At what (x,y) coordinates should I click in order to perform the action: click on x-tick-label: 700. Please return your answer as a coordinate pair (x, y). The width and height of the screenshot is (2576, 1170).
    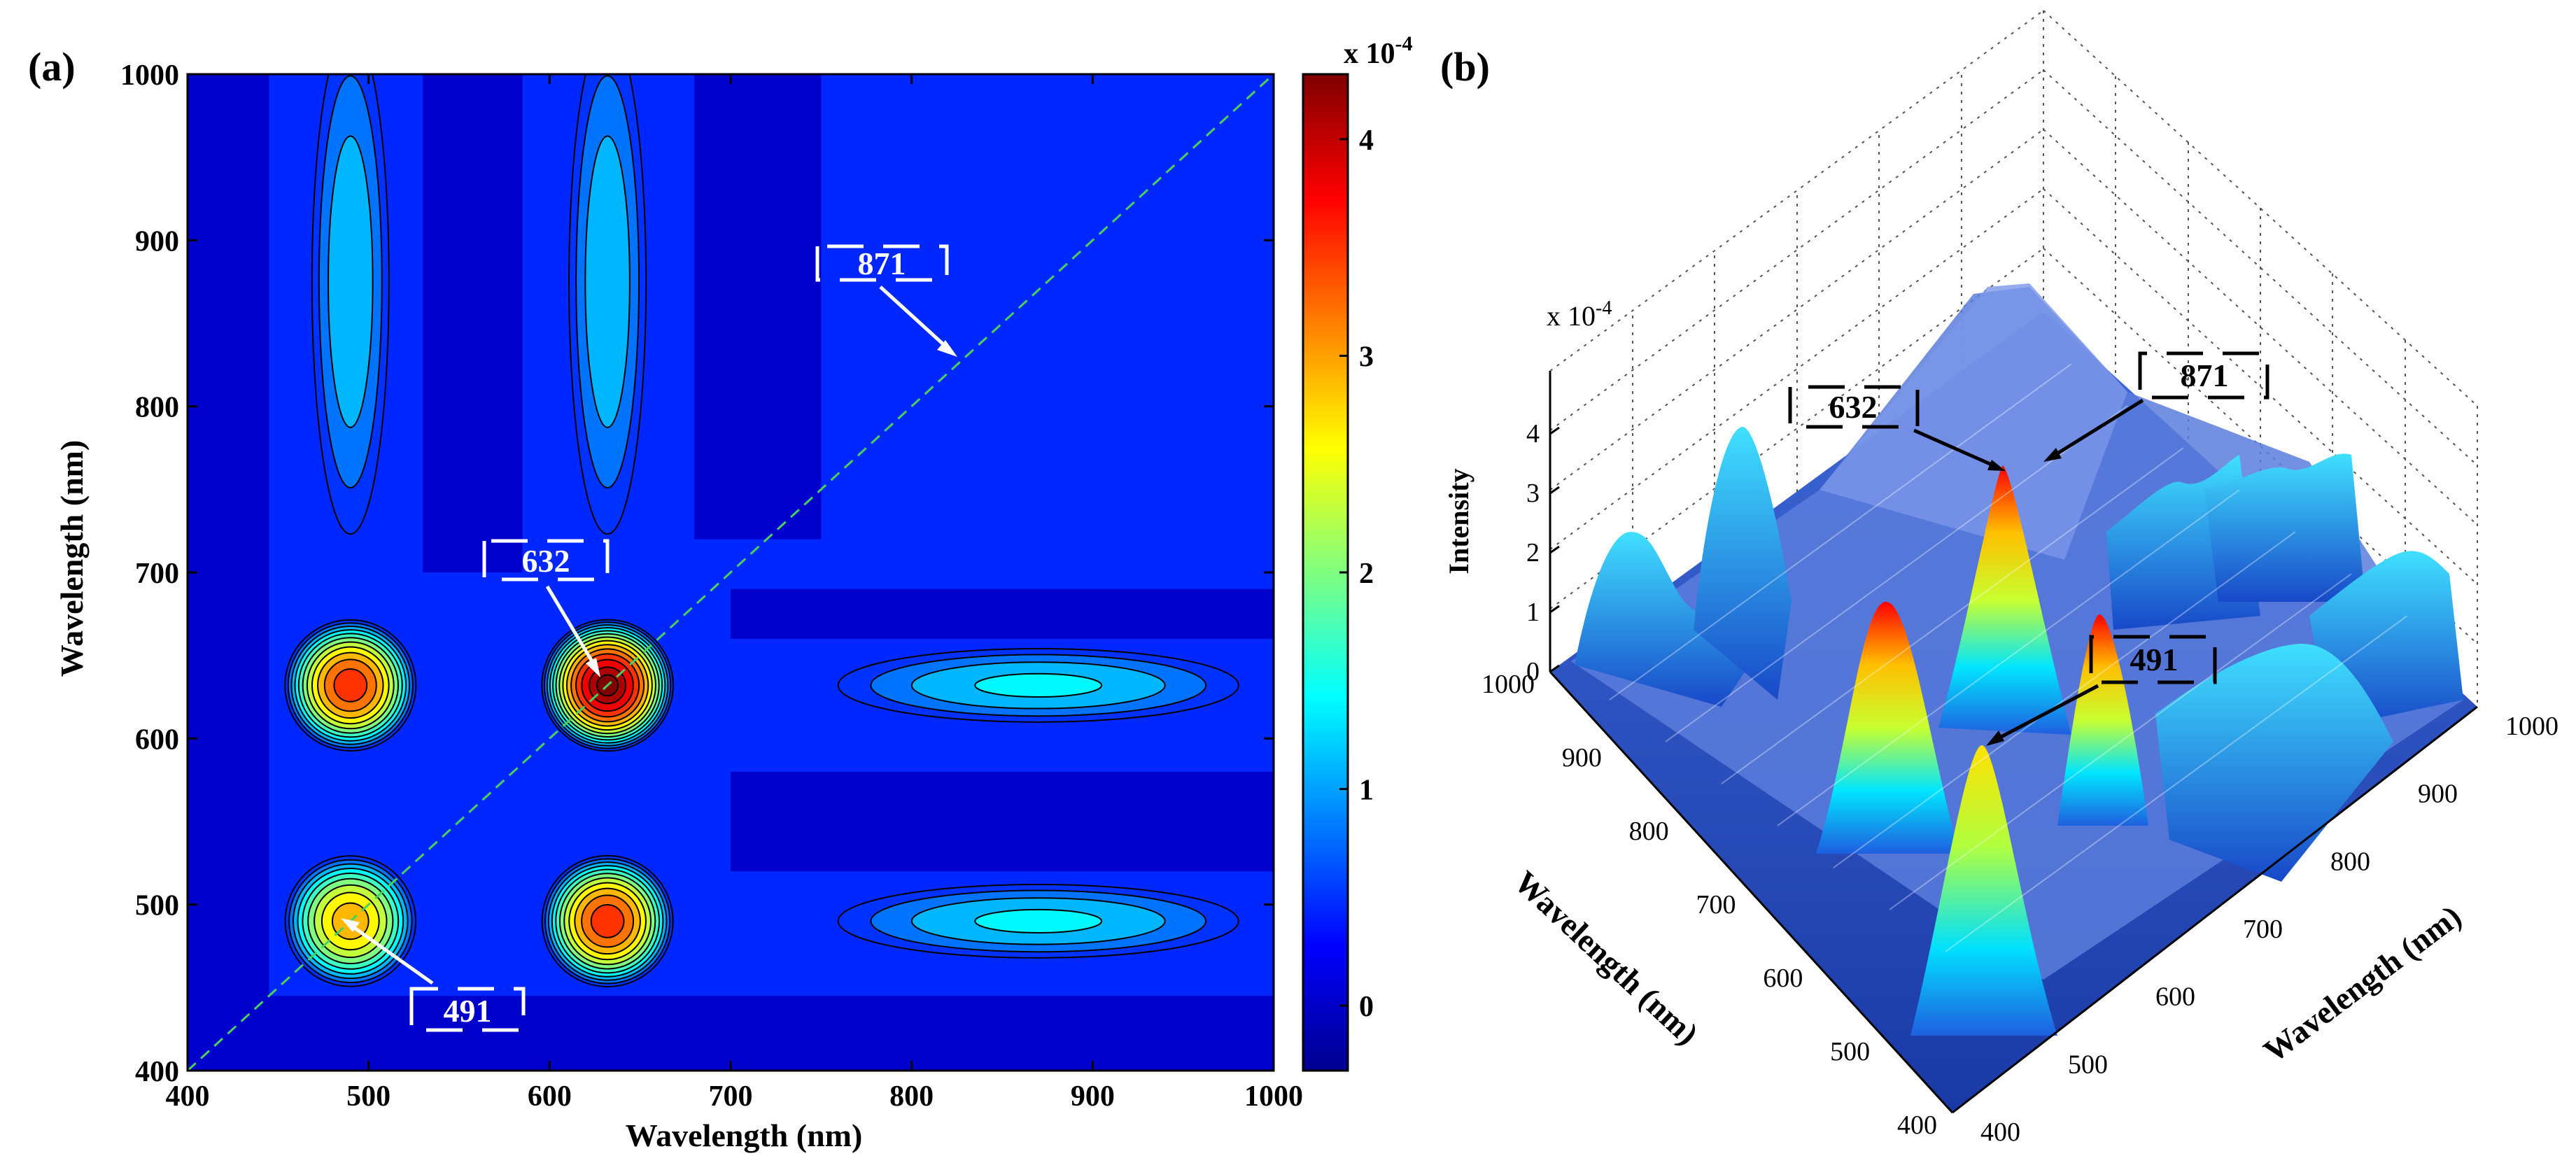
    Looking at the image, I should click on (731, 1096).